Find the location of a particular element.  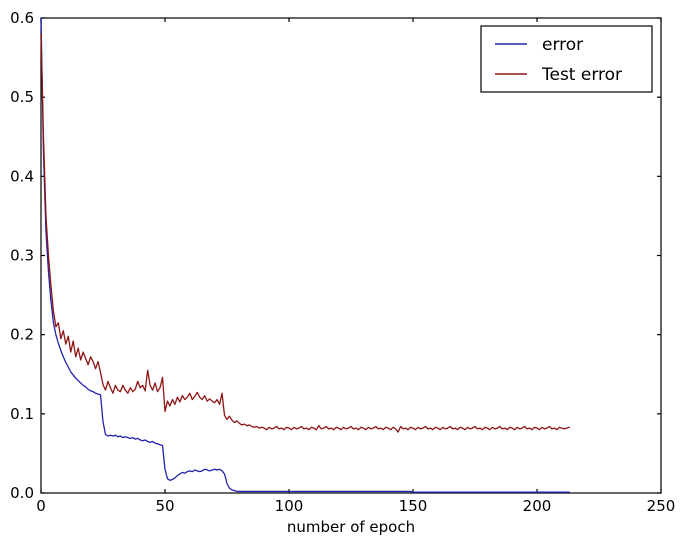

y-tick-label: 0.5 is located at coordinates (22, 97).